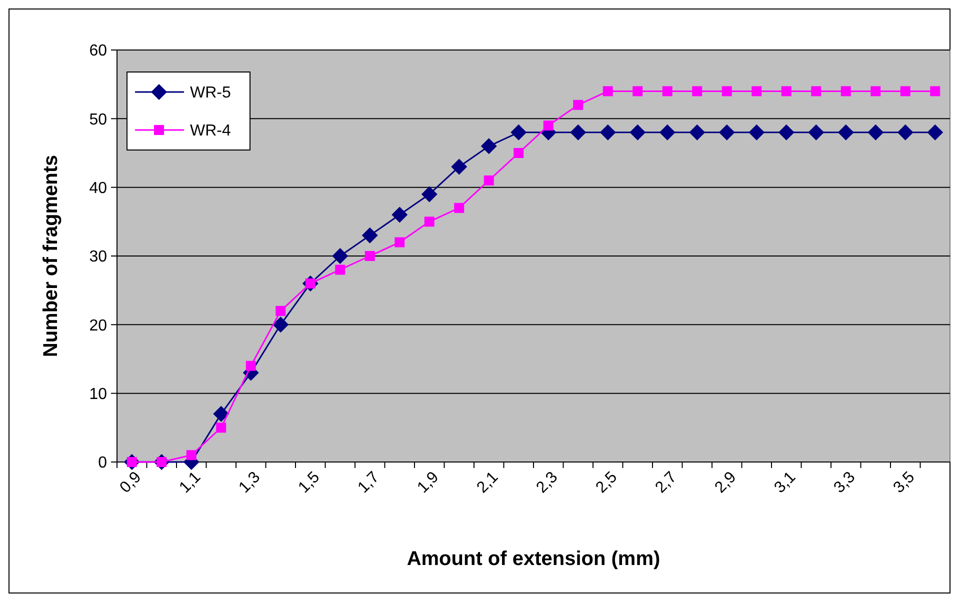  What do you see at coordinates (726, 482) in the screenshot?
I see `x-tick-label: 2,9` at bounding box center [726, 482].